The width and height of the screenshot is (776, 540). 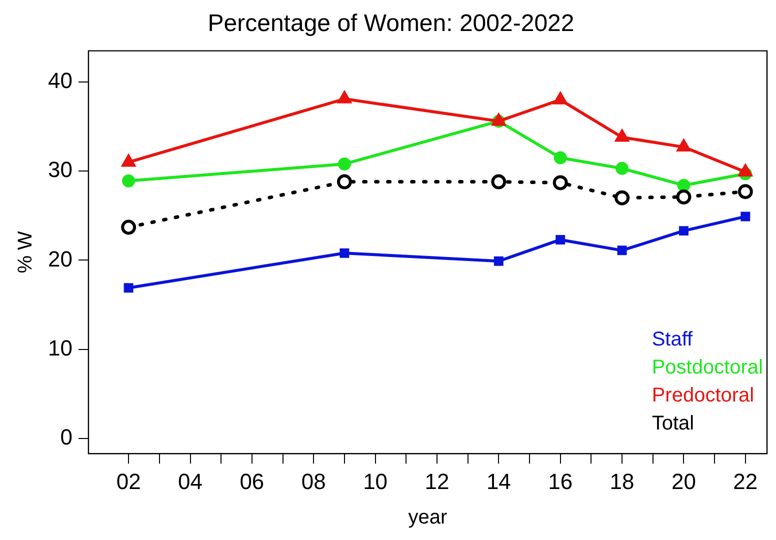 What do you see at coordinates (60, 259) in the screenshot?
I see `y-tick-label: 20` at bounding box center [60, 259].